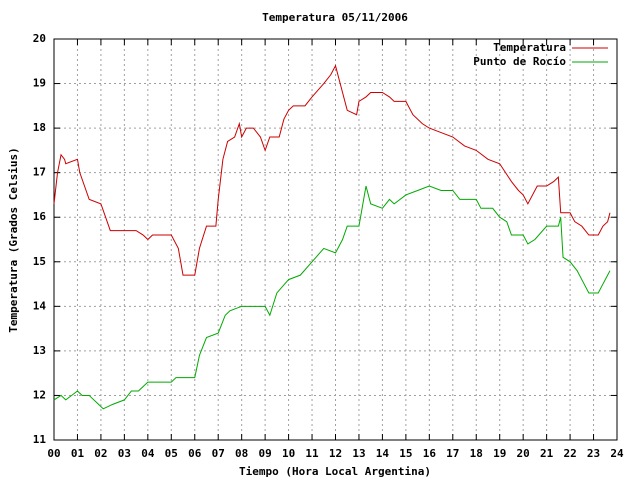  What do you see at coordinates (39, 394) in the screenshot?
I see `y-tick-label: 12` at bounding box center [39, 394].